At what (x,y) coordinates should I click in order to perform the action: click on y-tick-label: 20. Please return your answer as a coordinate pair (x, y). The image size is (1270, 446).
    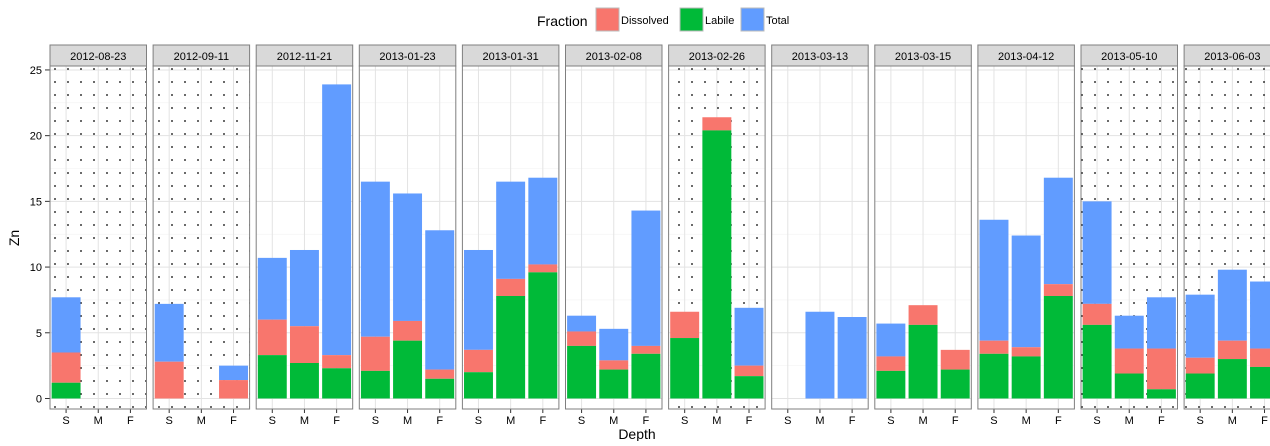
    Looking at the image, I should click on (36, 137).